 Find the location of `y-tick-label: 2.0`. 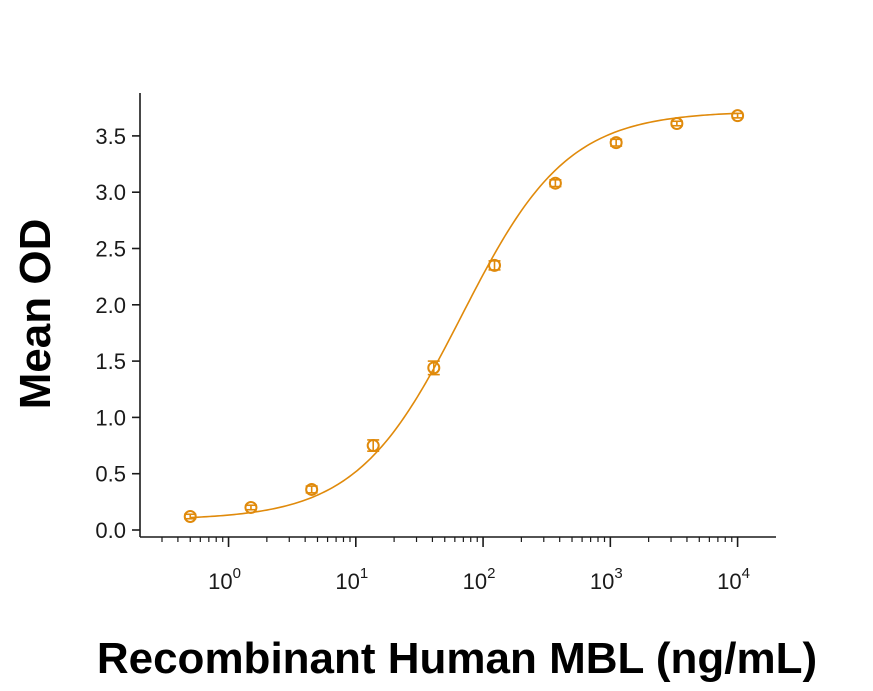

y-tick-label: 2.0 is located at coordinates (110, 305).